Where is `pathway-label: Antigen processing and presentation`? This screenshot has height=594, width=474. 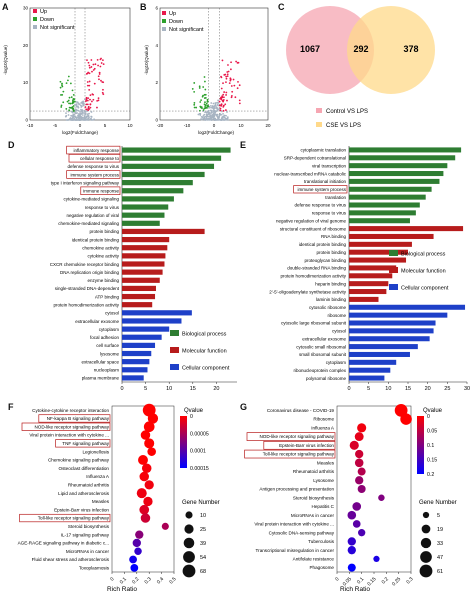
pathway-label: Antigen processing and presentation is located at coordinates (296, 489).